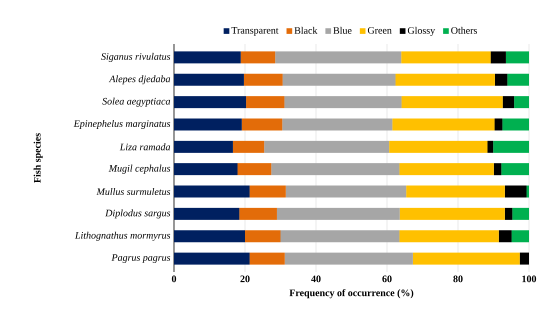  What do you see at coordinates (174, 279) in the screenshot?
I see `x-tick-label: 0` at bounding box center [174, 279].